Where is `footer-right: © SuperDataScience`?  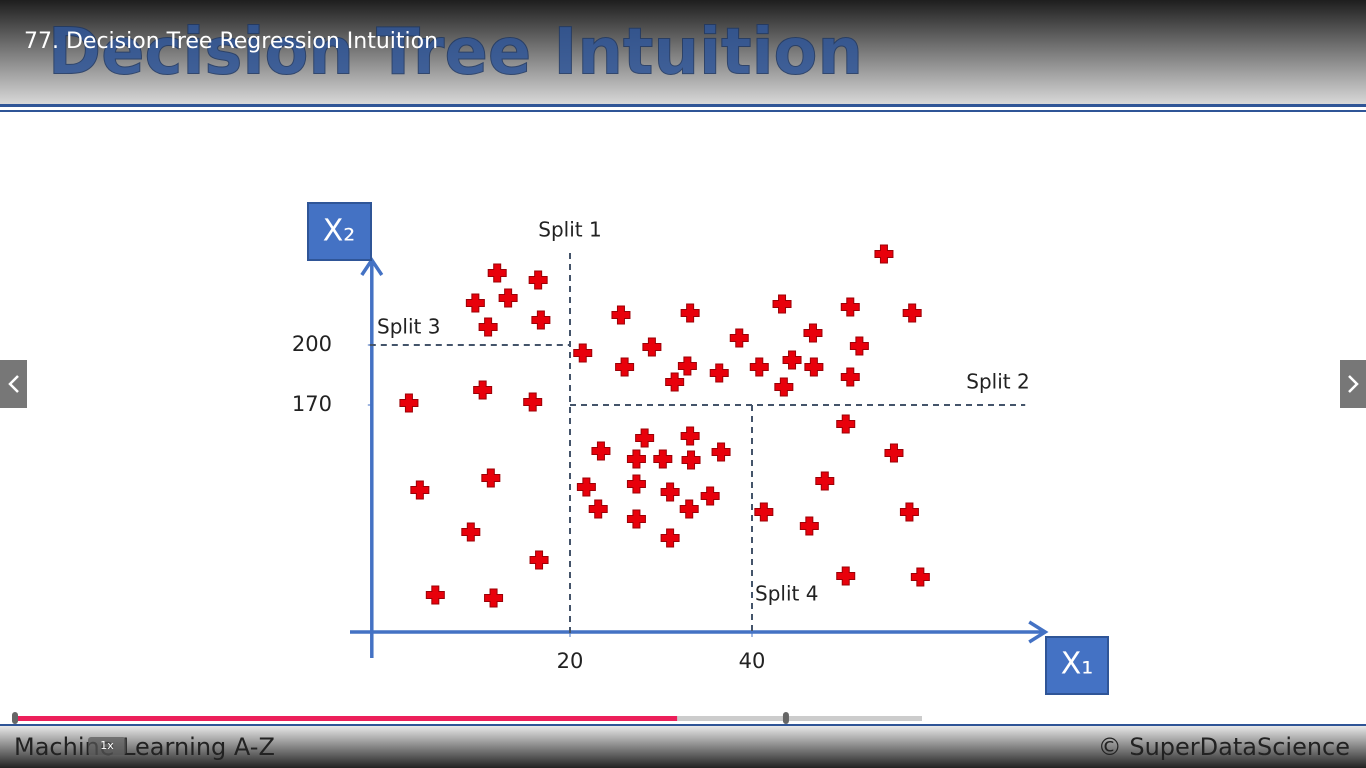
footer-right: © SuperDataScience is located at coordinates (1224, 747).